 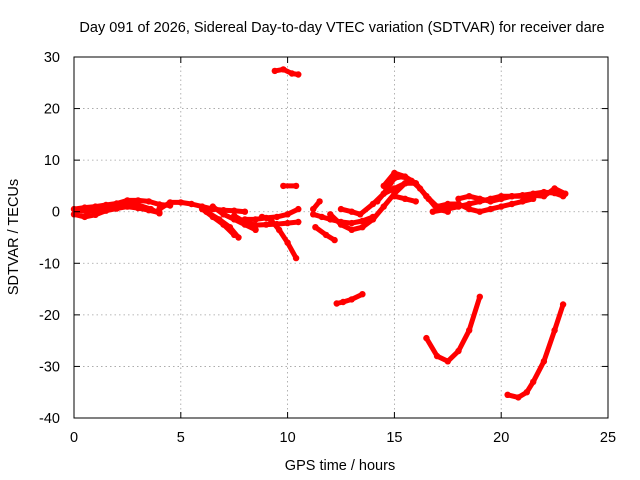 I want to click on x-axis-label: GPS time / hours, so click(x=340, y=466).